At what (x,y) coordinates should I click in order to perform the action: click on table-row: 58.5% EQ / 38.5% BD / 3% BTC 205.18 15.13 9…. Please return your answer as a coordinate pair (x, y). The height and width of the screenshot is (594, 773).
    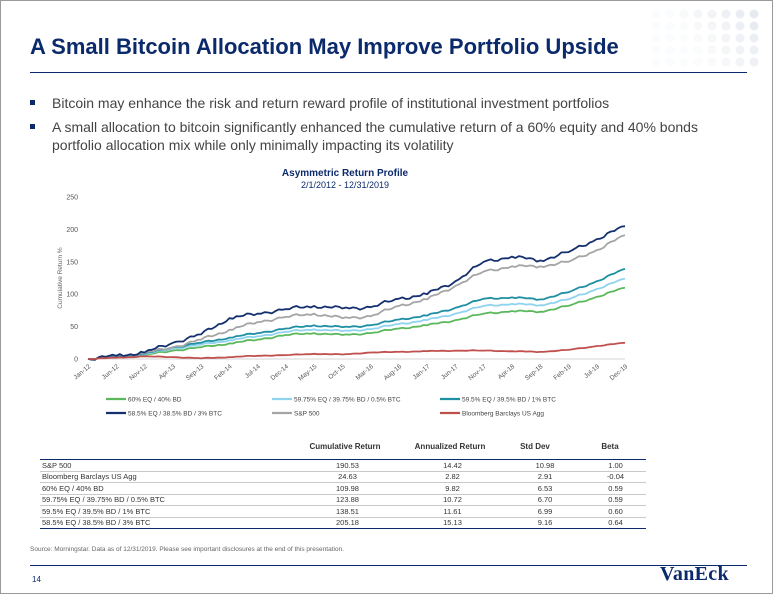
    Looking at the image, I should click on (343, 523).